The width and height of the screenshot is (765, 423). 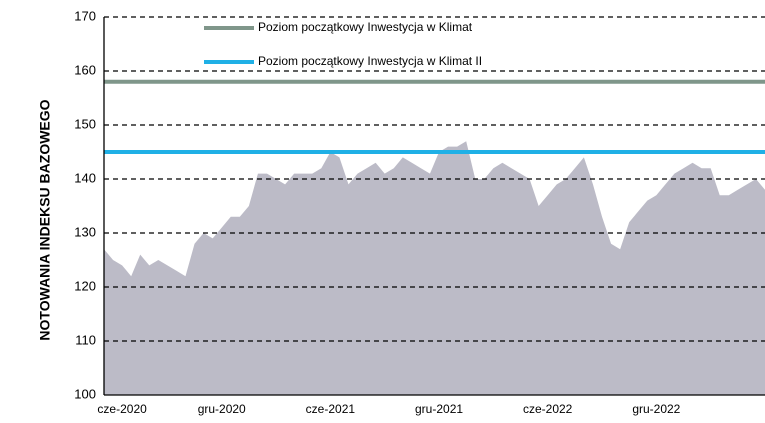 What do you see at coordinates (85, 177) in the screenshot?
I see `y-tick-label: 140` at bounding box center [85, 177].